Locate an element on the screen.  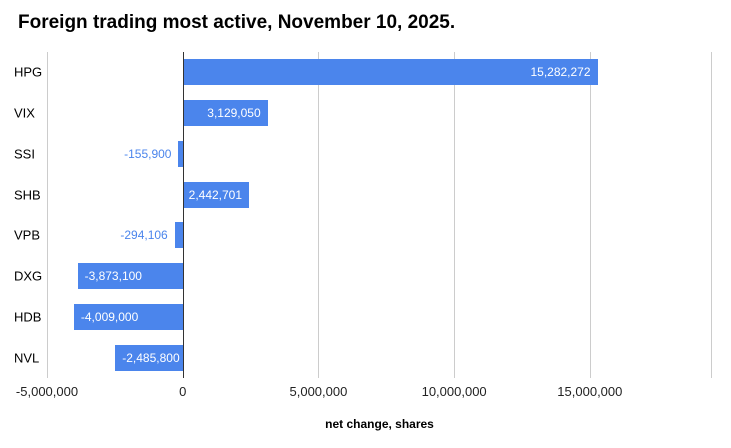
category-label-ssi: SSI is located at coordinates (24, 154).